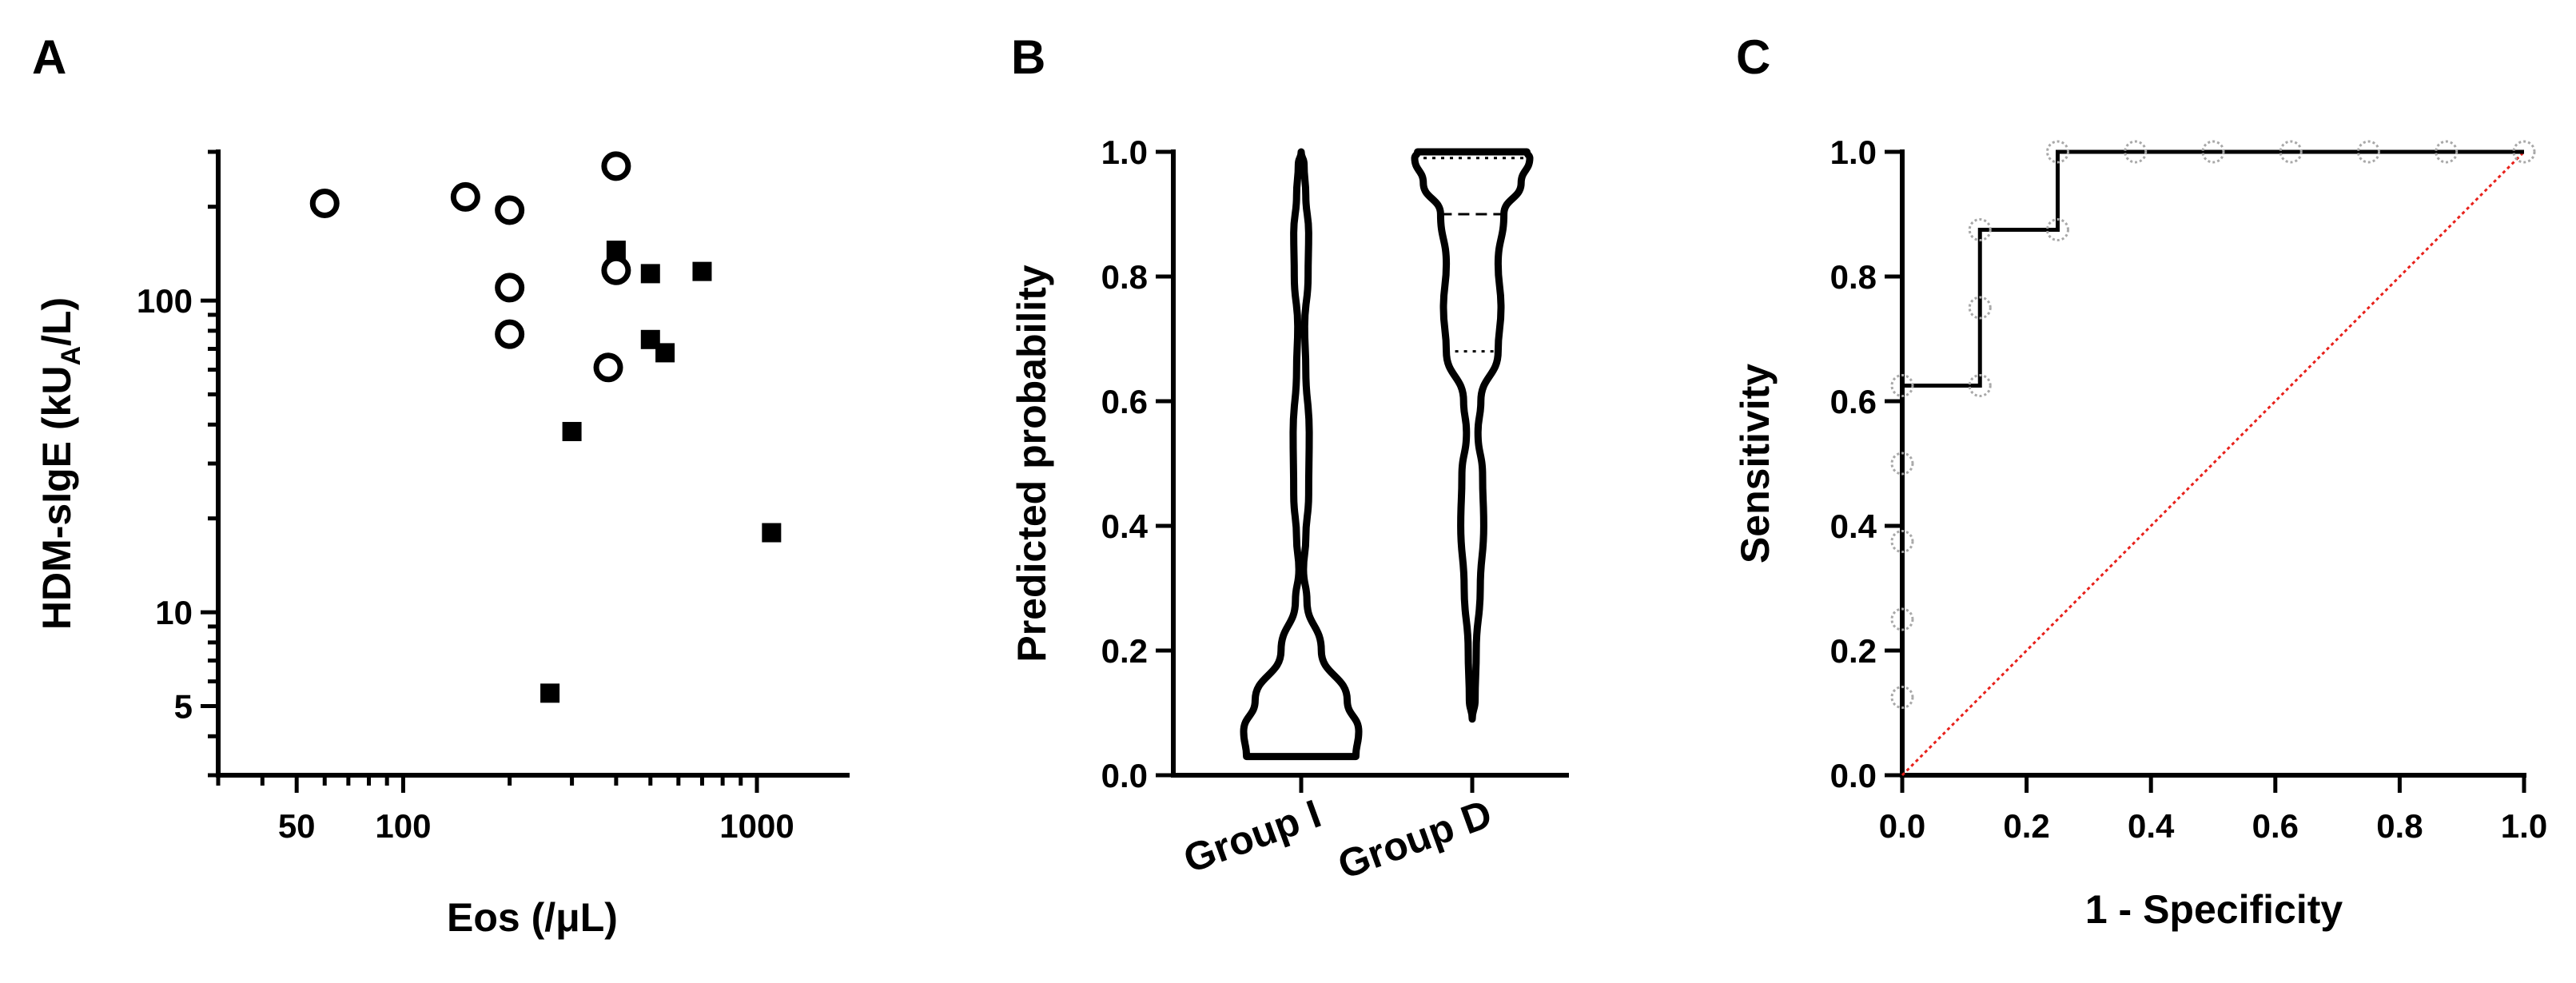  Describe the element at coordinates (2026, 826) in the screenshot. I see `x-tick-label: 0.2` at that location.